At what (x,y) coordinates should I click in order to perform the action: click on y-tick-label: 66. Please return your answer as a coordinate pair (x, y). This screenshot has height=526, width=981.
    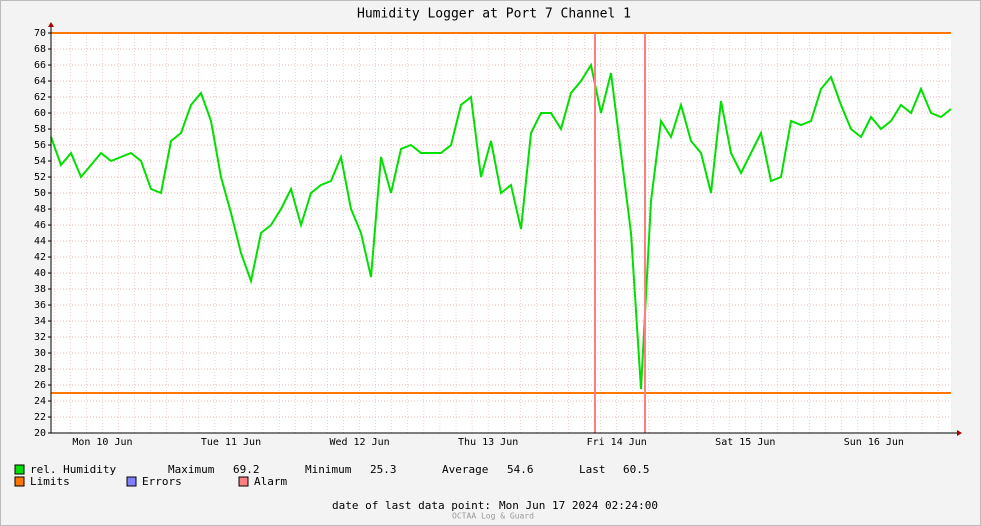
    Looking at the image, I should click on (40, 65).